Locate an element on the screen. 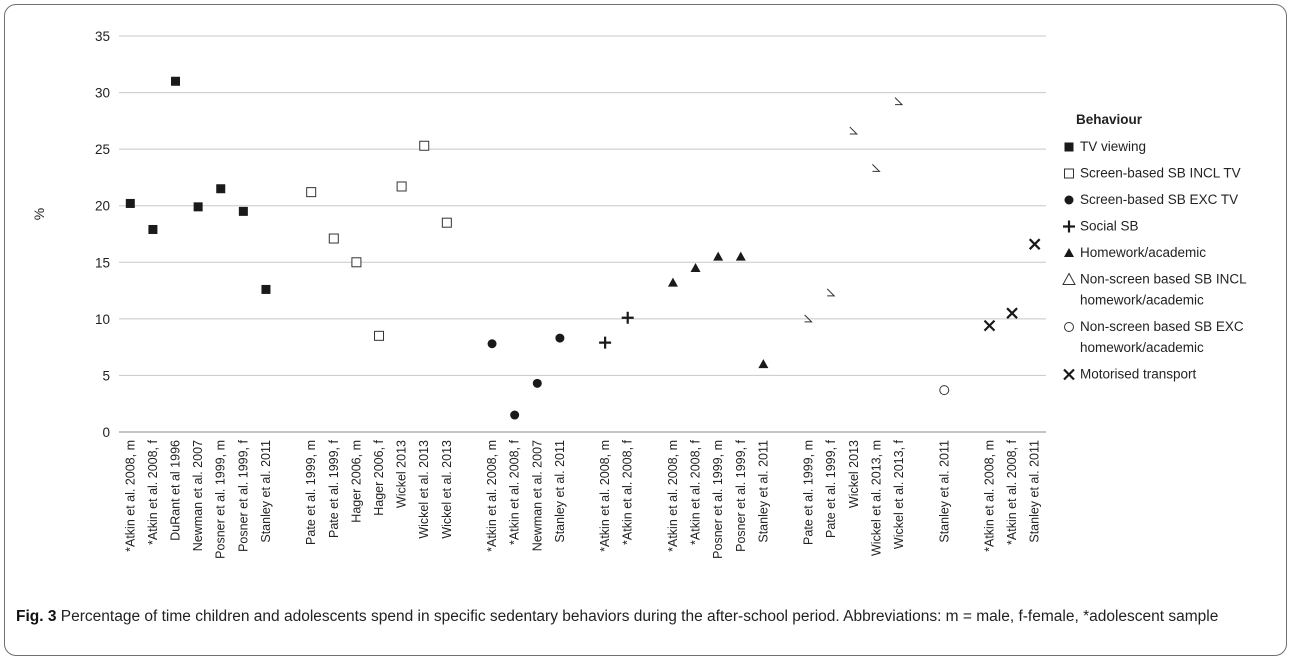  y-axis-ticks: 0 5 10 15 20 25 30 35 is located at coordinates (102, 234).